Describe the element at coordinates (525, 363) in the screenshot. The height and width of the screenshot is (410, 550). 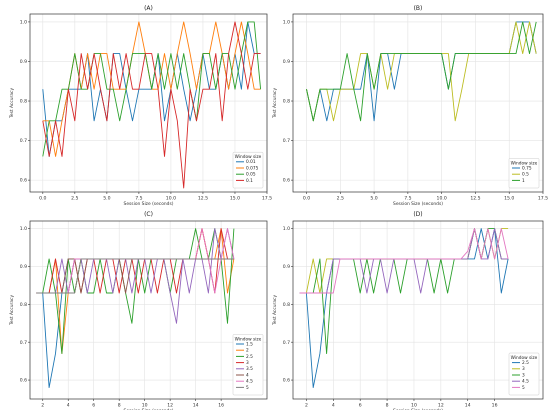
I see `legend-entry-0: 2.5` at that location.